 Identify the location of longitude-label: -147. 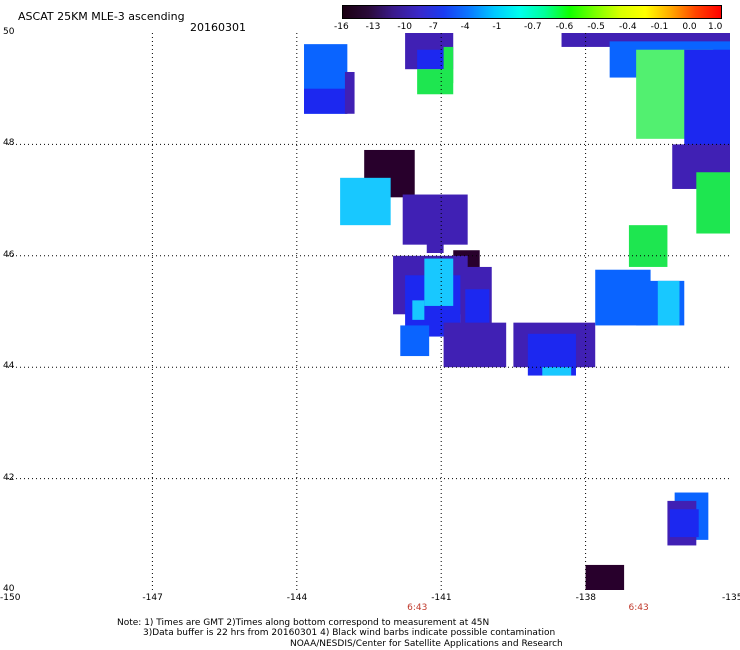
(152, 598).